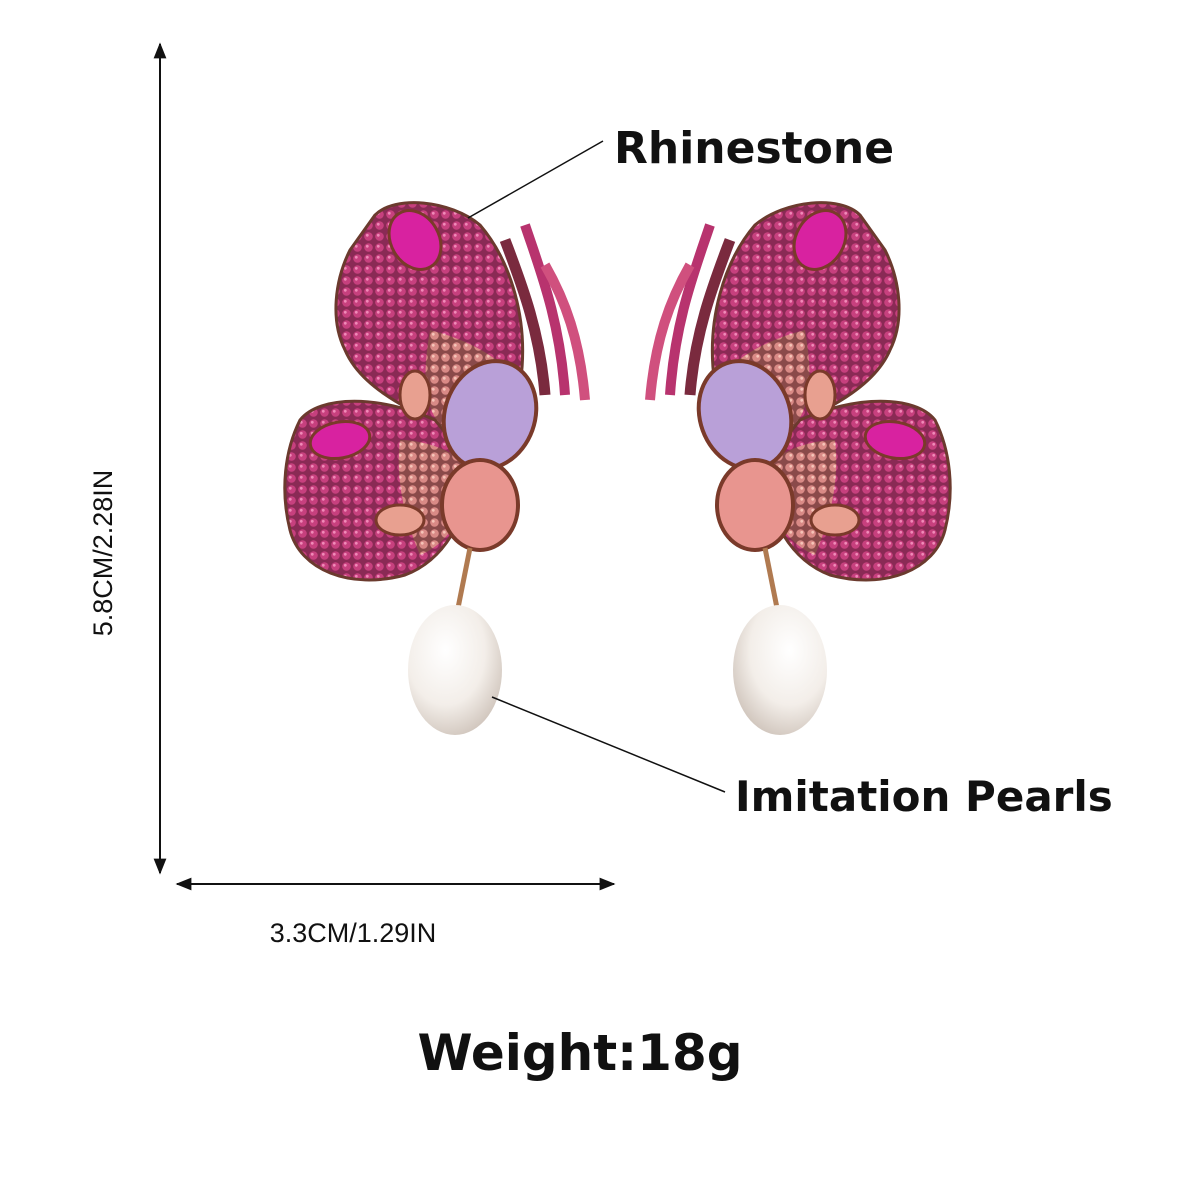  I want to click on pearls-label: Imitation Pearls, so click(924, 796).